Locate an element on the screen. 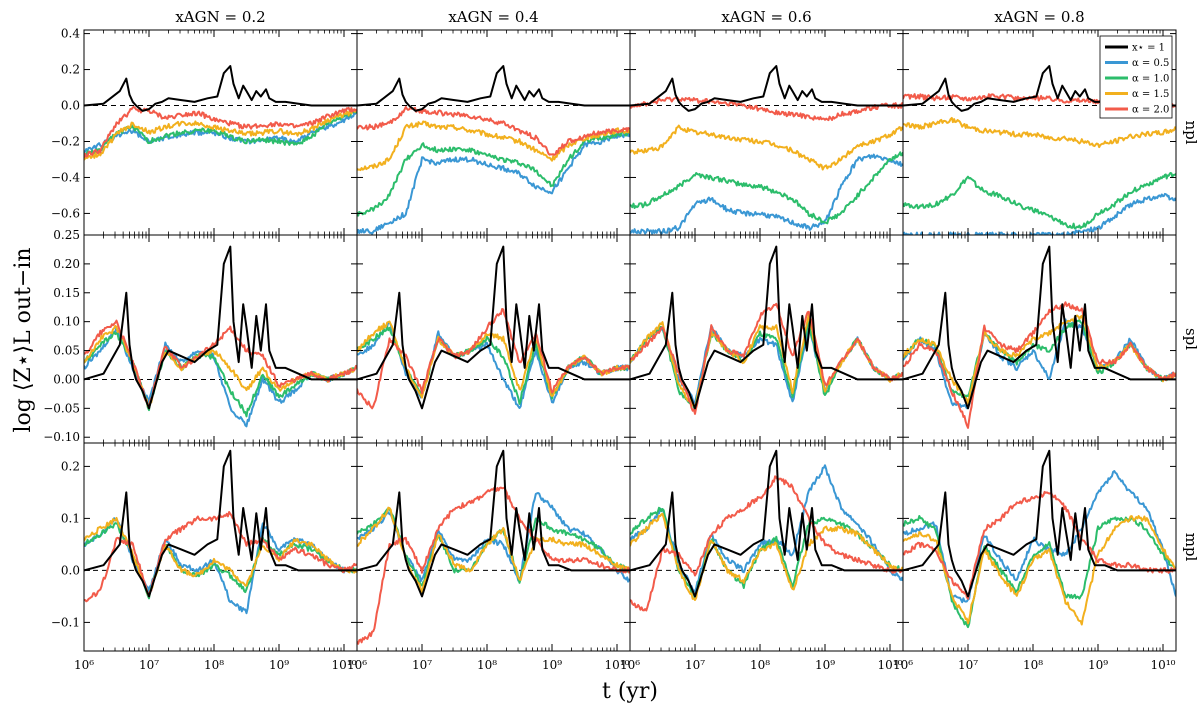 This screenshot has height=709, width=1200. row-label-npl: npl is located at coordinates (1191, 132).